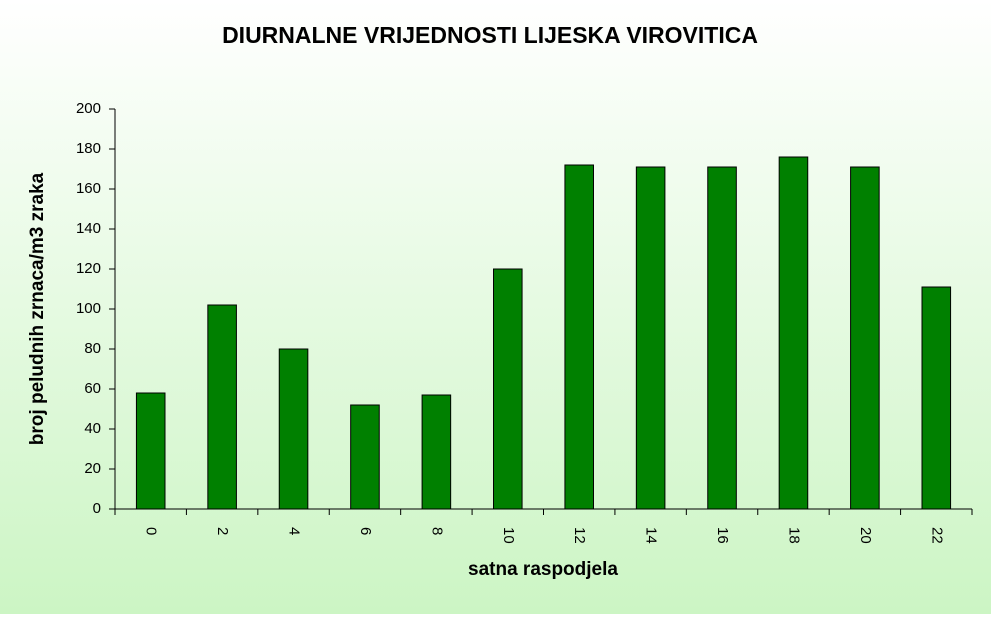 This screenshot has width=991, height=619. Describe the element at coordinates (722, 535) in the screenshot. I see `x-tick-label: 16` at that location.